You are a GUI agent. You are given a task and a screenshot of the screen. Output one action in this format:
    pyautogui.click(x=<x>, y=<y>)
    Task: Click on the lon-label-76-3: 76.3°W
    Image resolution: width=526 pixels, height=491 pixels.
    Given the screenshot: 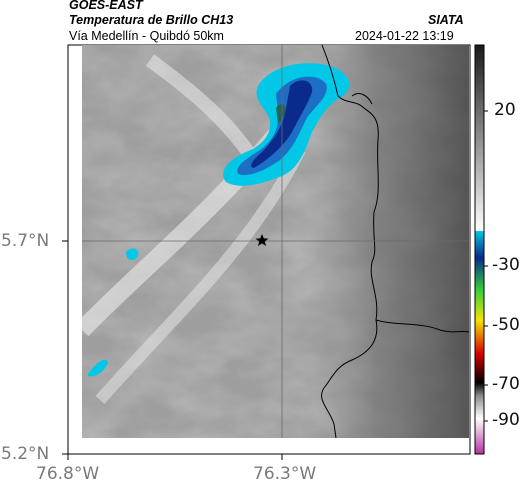 What is the action you would take?
    pyautogui.click(x=285, y=474)
    